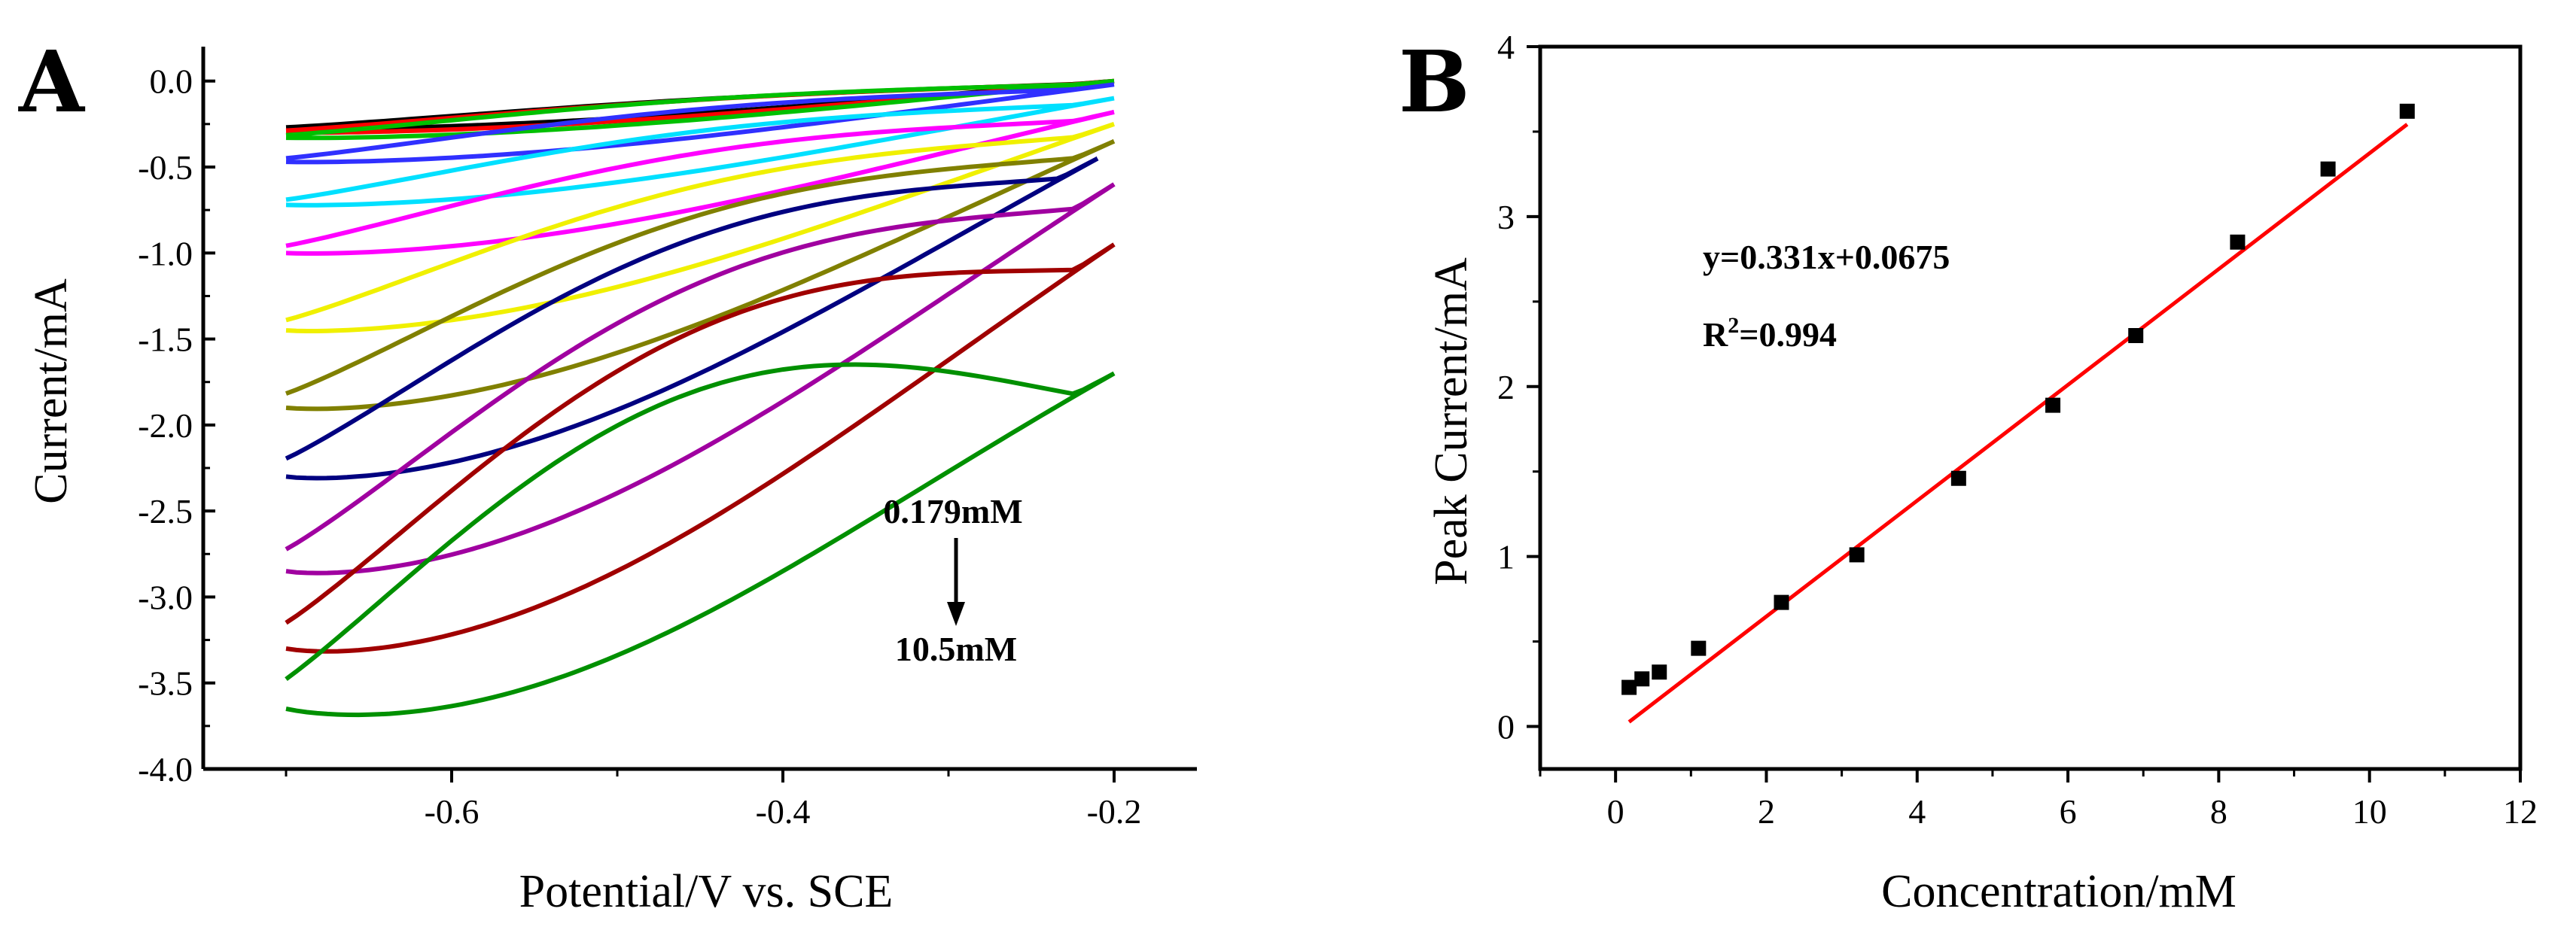 Image resolution: width=2576 pixels, height=936 pixels. I want to click on x-axis-title-a: Potential/V vs. SCE, so click(707, 892).